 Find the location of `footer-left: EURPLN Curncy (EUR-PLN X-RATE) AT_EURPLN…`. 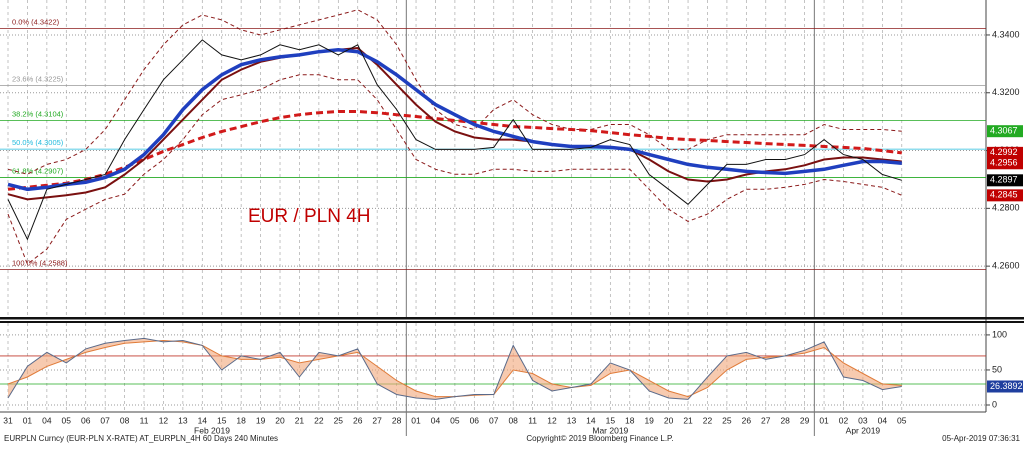

footer-left: EURPLN Curncy (EUR-PLN X-RATE) AT_EURPLN… is located at coordinates (141, 438).